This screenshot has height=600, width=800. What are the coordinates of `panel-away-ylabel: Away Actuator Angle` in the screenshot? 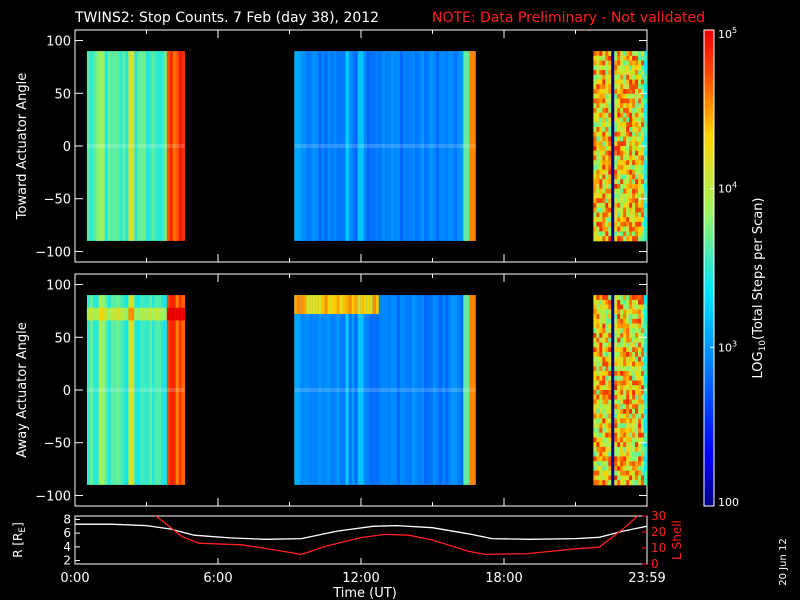 It's located at (22, 389).